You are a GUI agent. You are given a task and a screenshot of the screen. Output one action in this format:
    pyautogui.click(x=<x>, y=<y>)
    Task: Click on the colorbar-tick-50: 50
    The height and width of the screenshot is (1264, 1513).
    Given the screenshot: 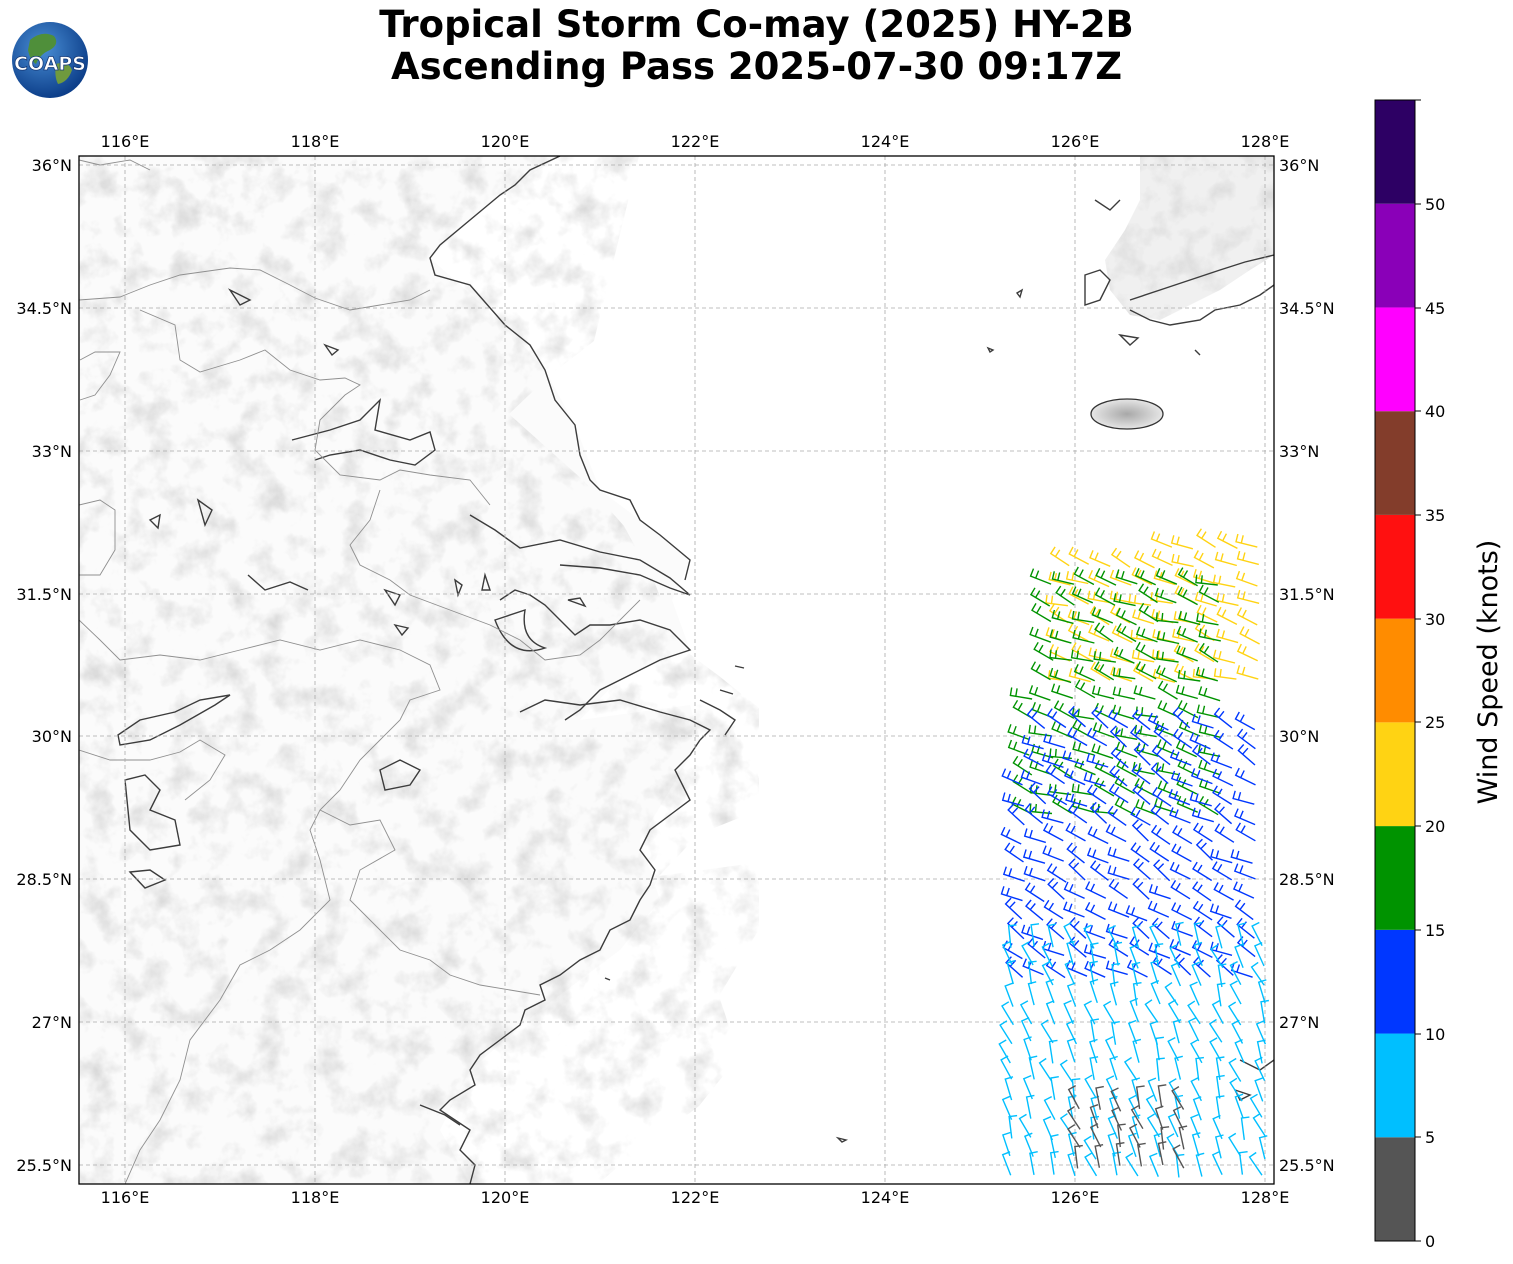 What is the action you would take?
    pyautogui.click(x=1435, y=204)
    